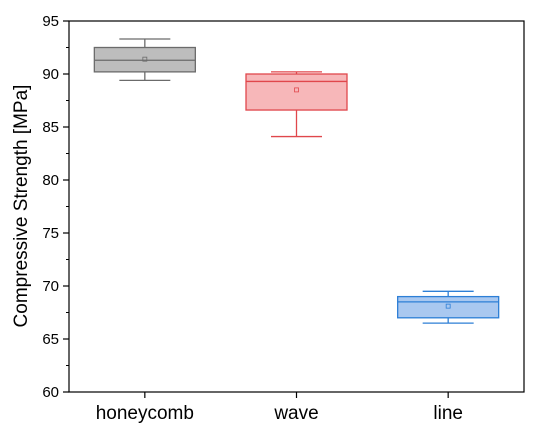 Image resolution: width=550 pixels, height=439 pixels. What do you see at coordinates (55, 207) in the screenshot?
I see `y-axis: 60 65 70 75 80 85 90 95` at bounding box center [55, 207].